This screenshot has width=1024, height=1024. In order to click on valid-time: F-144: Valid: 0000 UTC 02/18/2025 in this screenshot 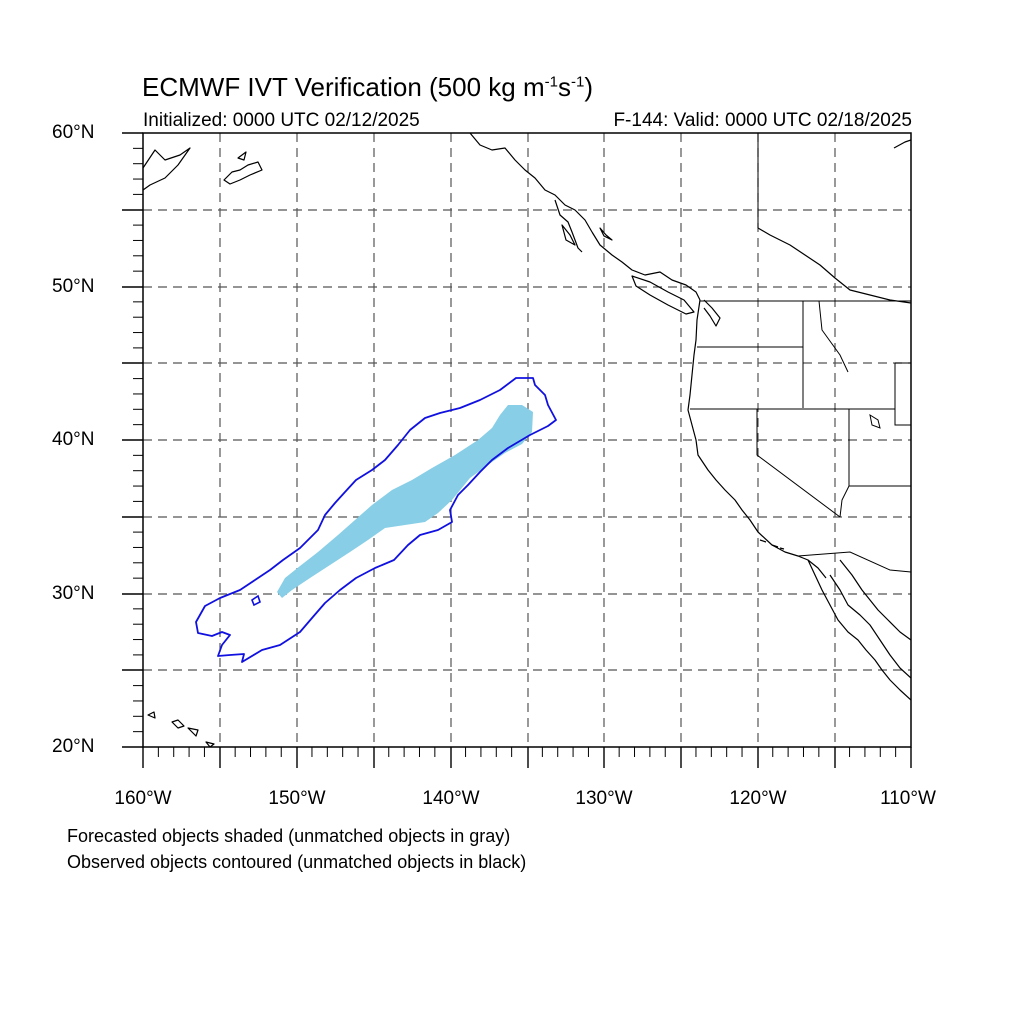, I will do `click(762, 120)`.